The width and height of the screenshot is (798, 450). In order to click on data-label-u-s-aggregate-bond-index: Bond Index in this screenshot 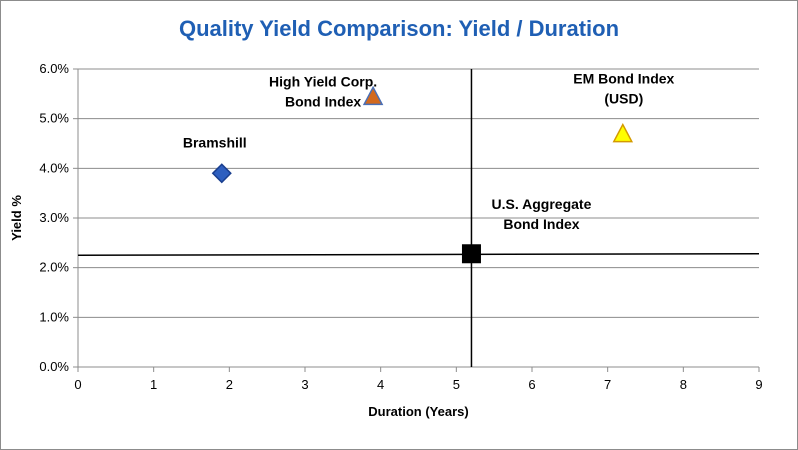, I will do `click(541, 224)`.